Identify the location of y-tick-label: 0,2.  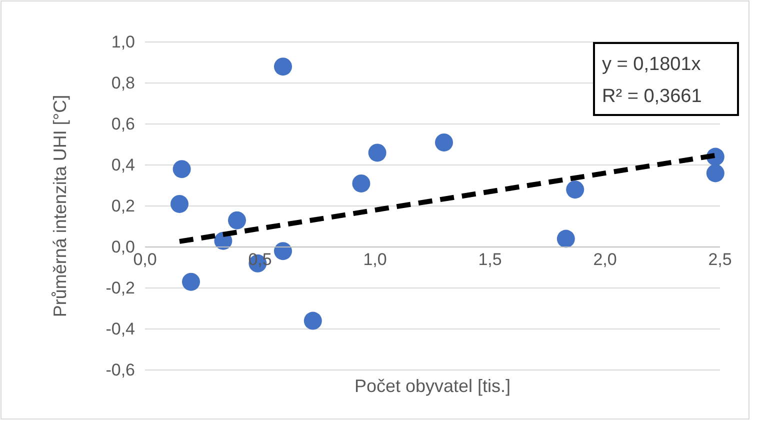
(123, 206).